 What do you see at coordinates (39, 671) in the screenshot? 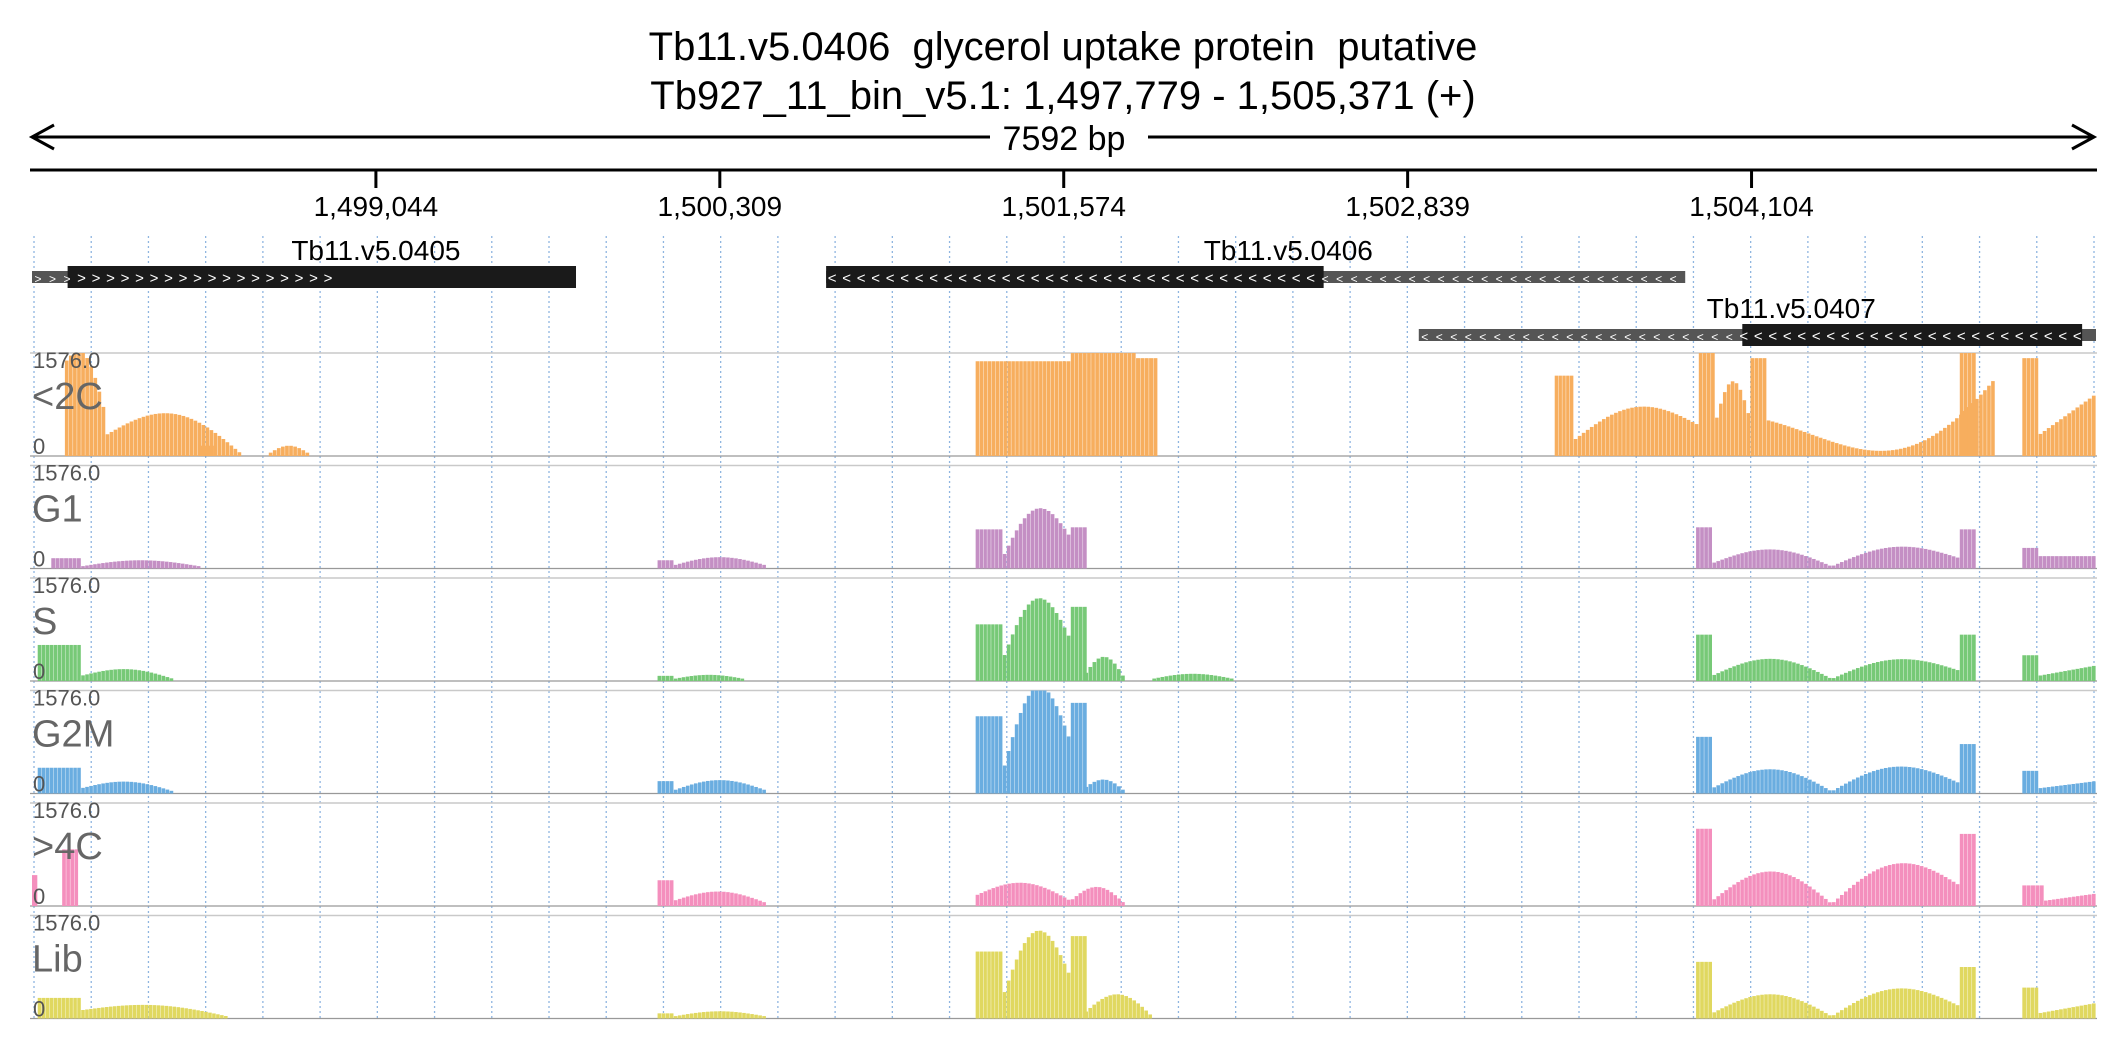
I see `track-min-label: 0` at bounding box center [39, 671].